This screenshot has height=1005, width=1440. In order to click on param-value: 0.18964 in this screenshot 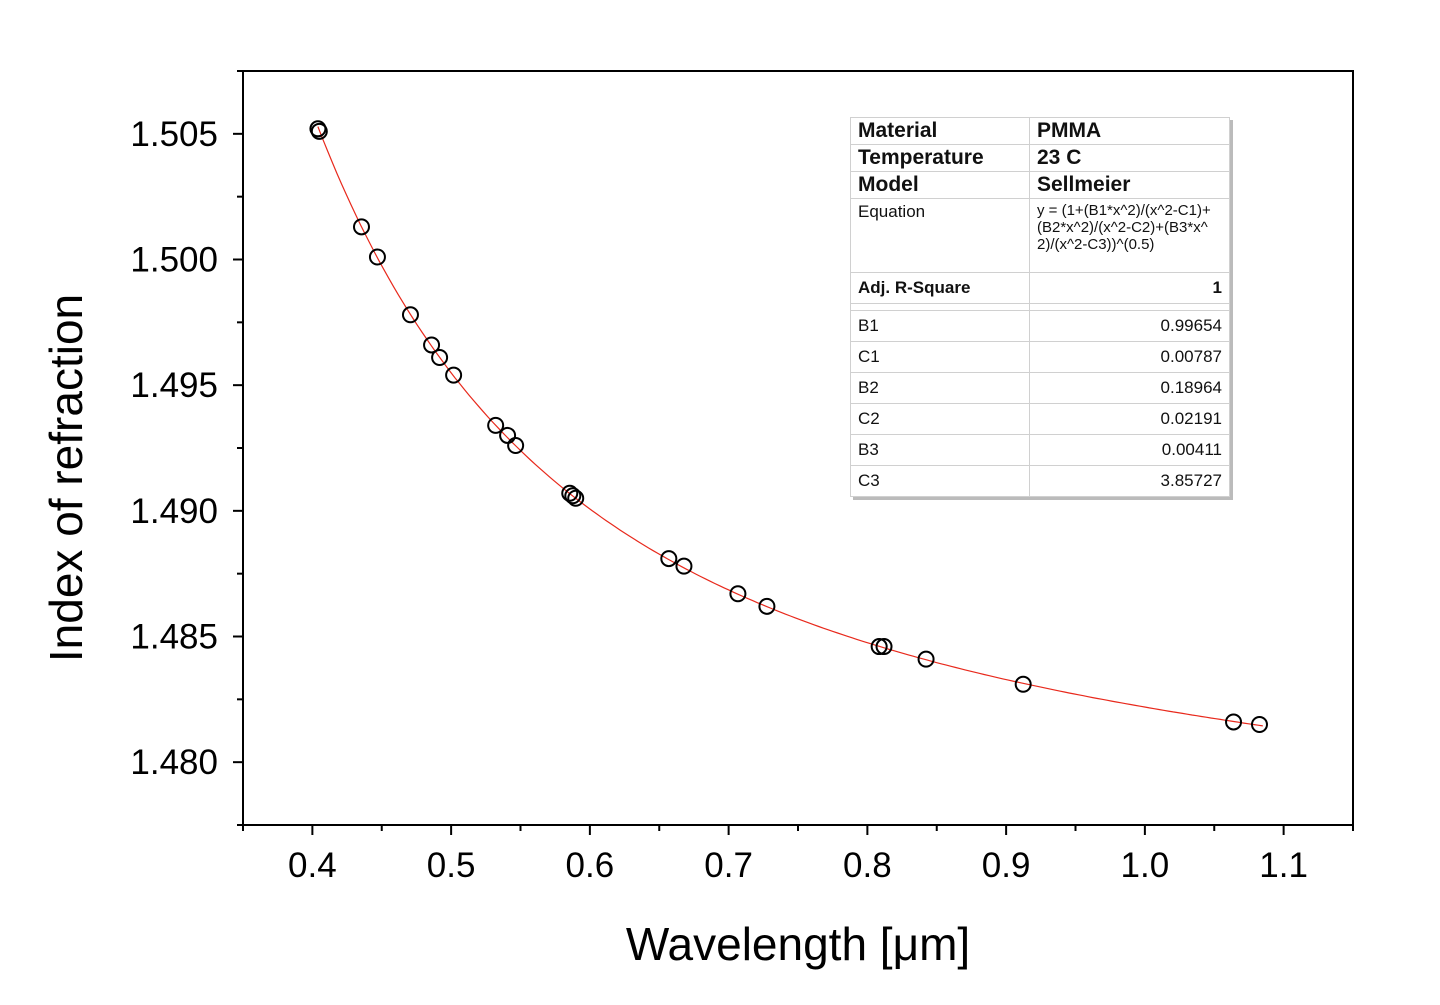, I will do `click(1129, 388)`.